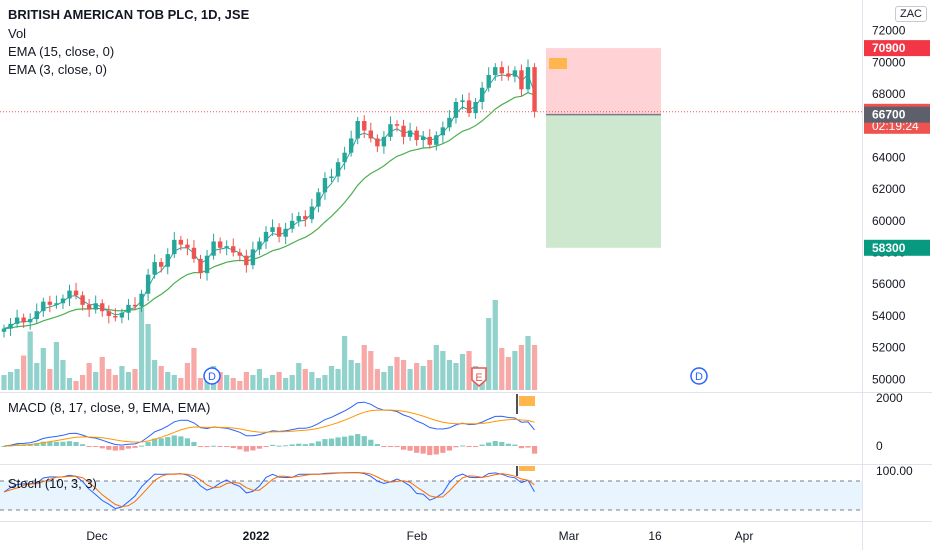 The width and height of the screenshot is (932, 550). What do you see at coordinates (889, 398) in the screenshot?
I see `macd-tick-label: 2000` at bounding box center [889, 398].